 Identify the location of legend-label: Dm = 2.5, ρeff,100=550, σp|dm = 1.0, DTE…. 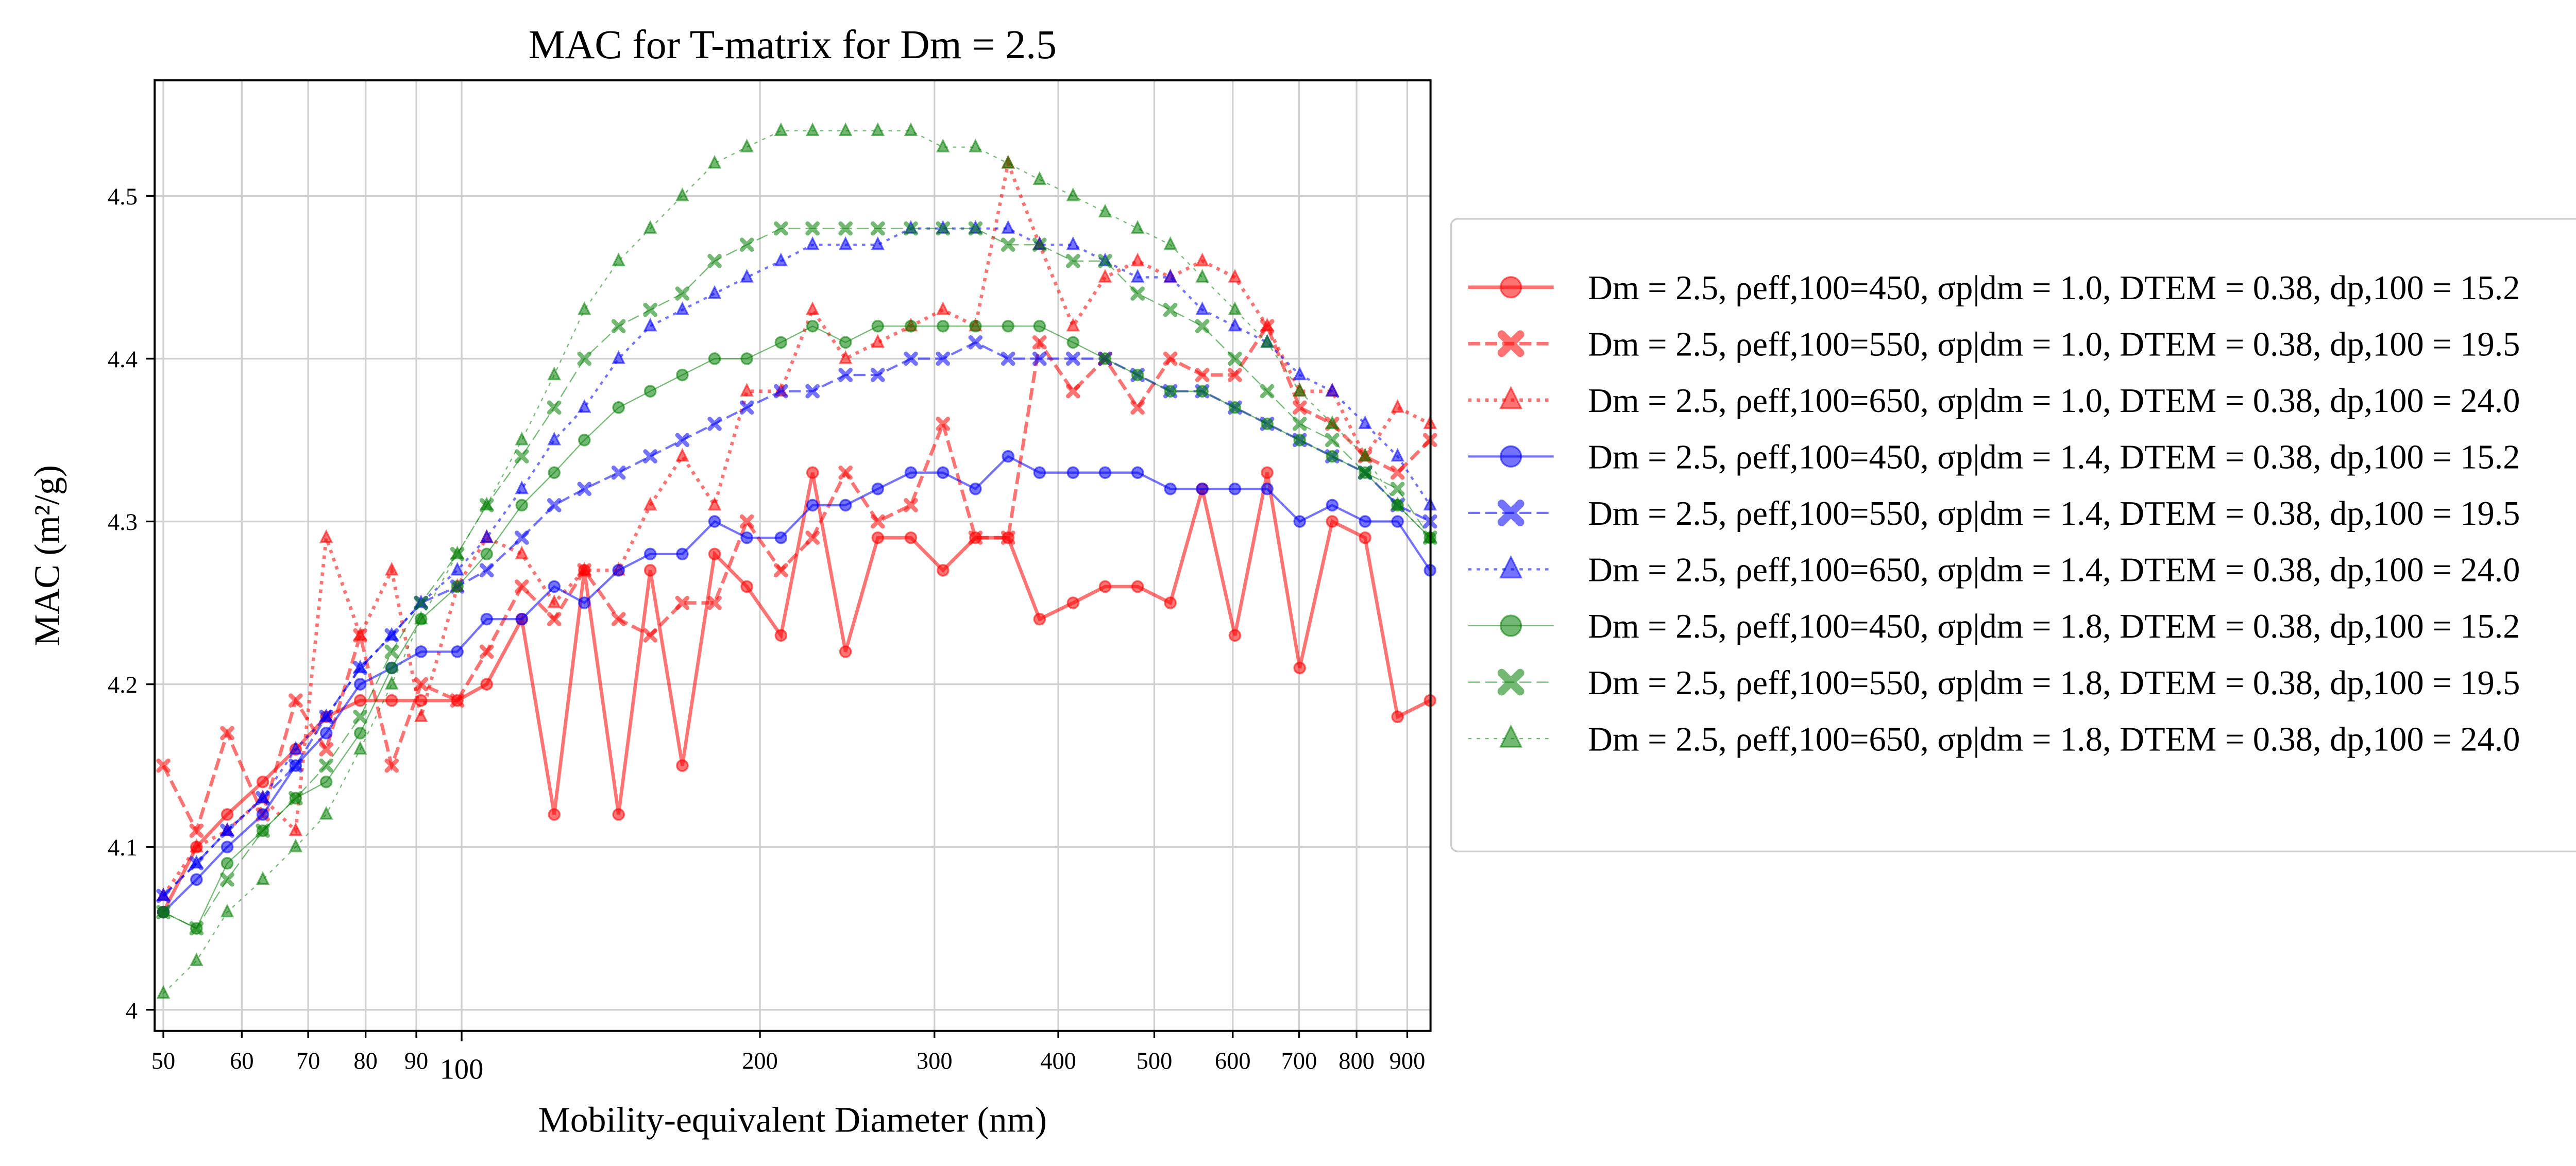
(2054, 344).